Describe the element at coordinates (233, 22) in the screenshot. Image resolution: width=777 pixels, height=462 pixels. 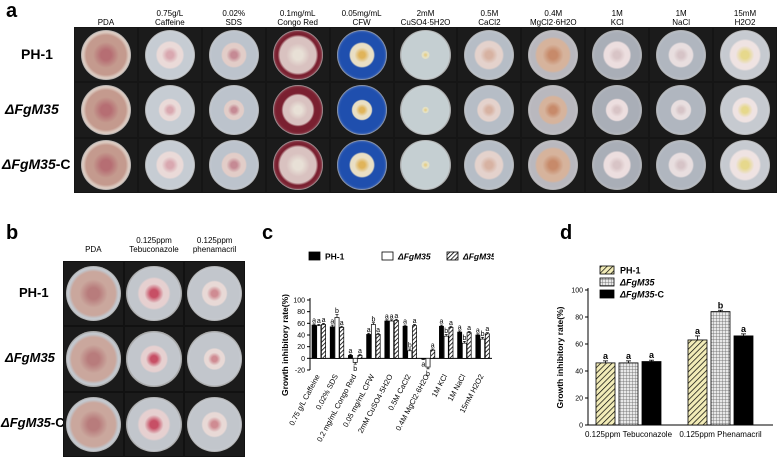
I see `column-header-line2: SDS` at that location.